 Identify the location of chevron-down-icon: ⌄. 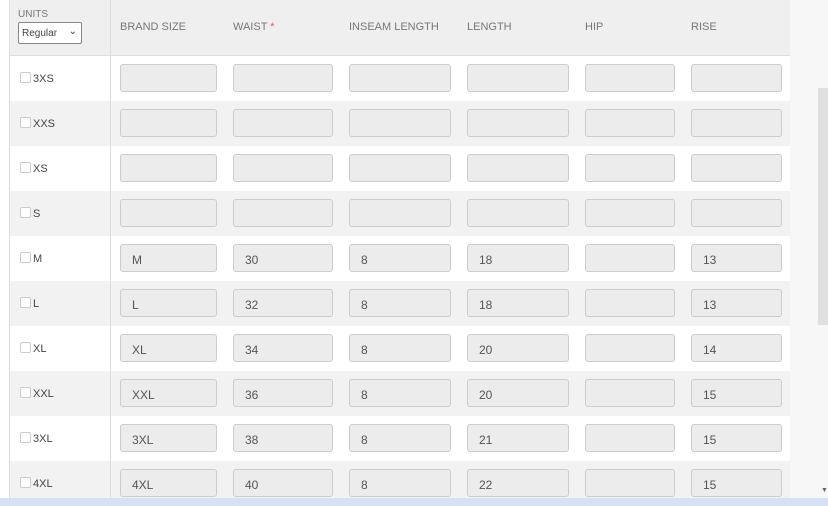
(72, 31).